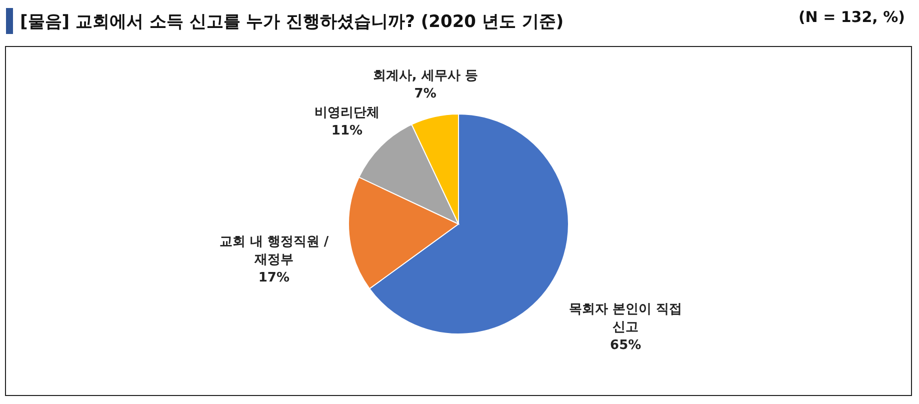 This screenshot has height=404, width=919. Describe the element at coordinates (274, 278) in the screenshot. I see `data-label: 17%` at that location.